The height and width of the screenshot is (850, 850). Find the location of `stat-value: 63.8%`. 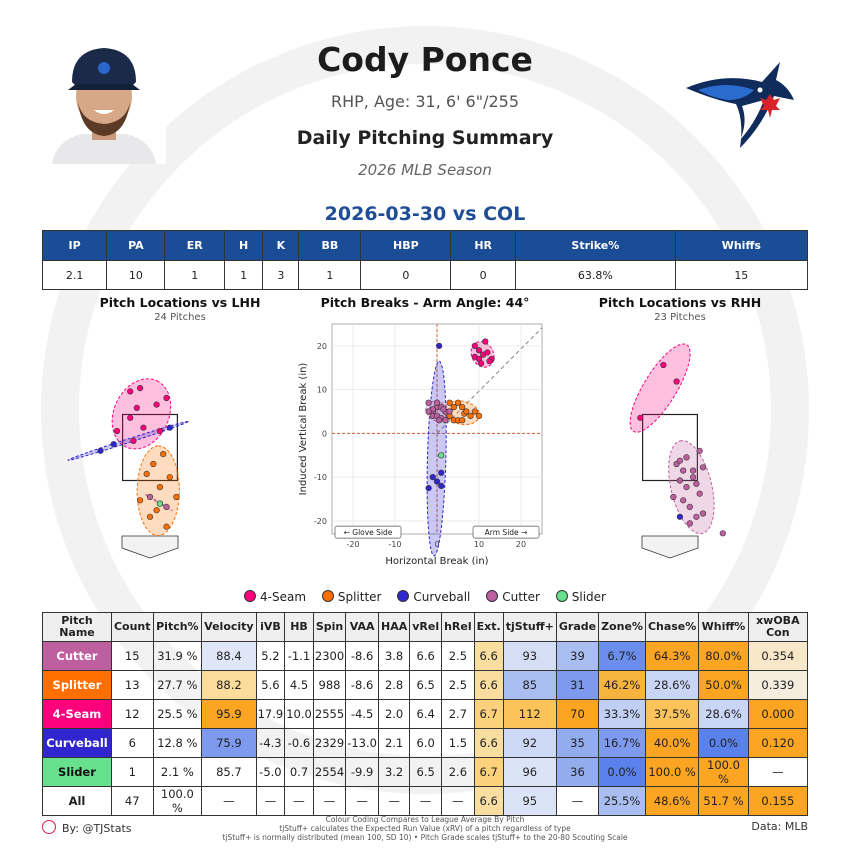

stat-value: 63.8% is located at coordinates (595, 275).